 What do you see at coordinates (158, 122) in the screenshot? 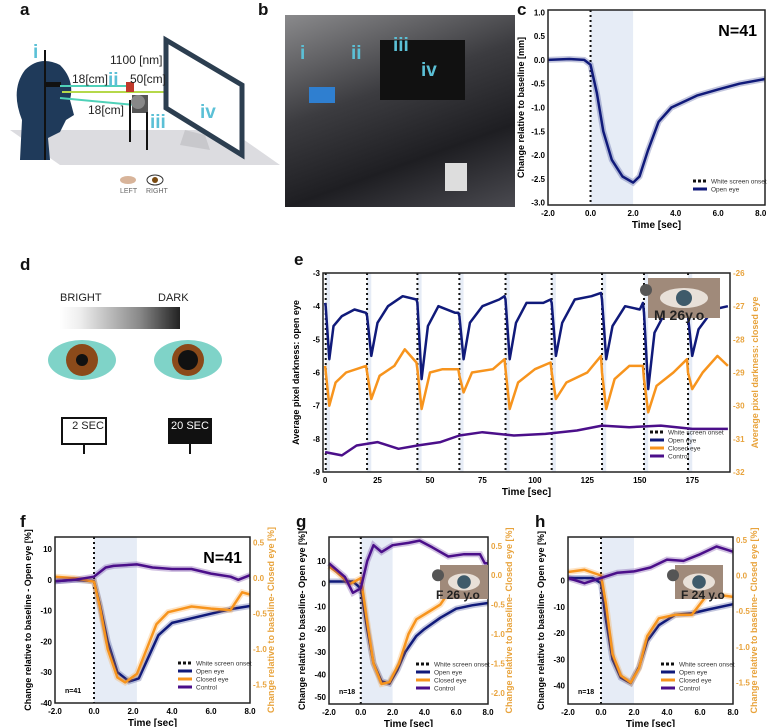
I see `label-iii: iii` at bounding box center [158, 122].